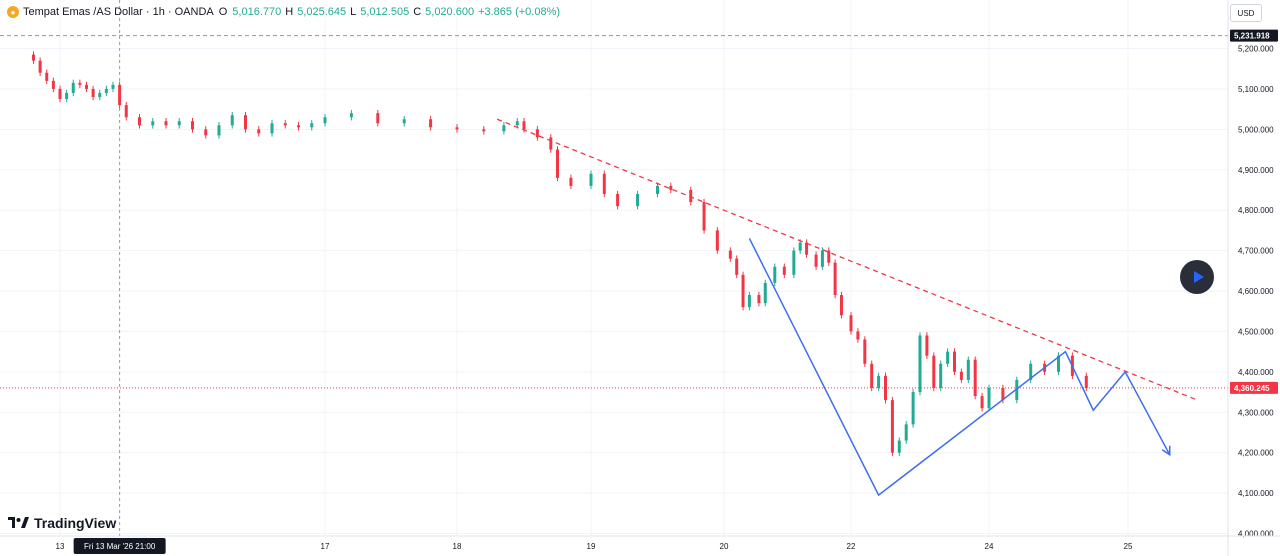  I want to click on open-label: O, so click(223, 12).